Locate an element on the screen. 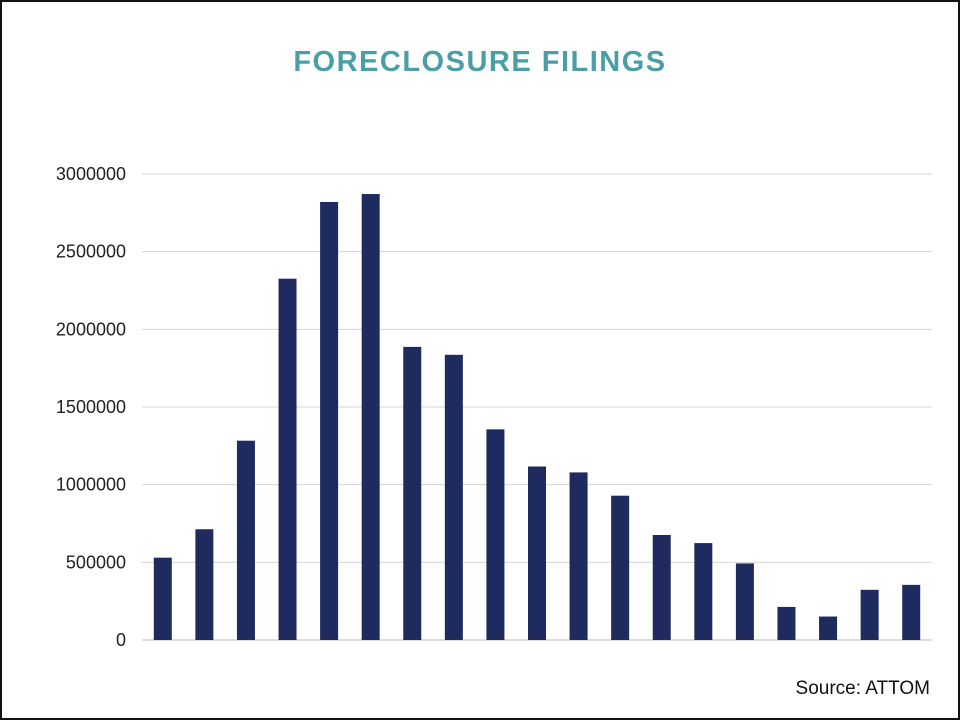 This screenshot has width=960, height=720. y-tick-label: 2500000 is located at coordinates (91, 252).